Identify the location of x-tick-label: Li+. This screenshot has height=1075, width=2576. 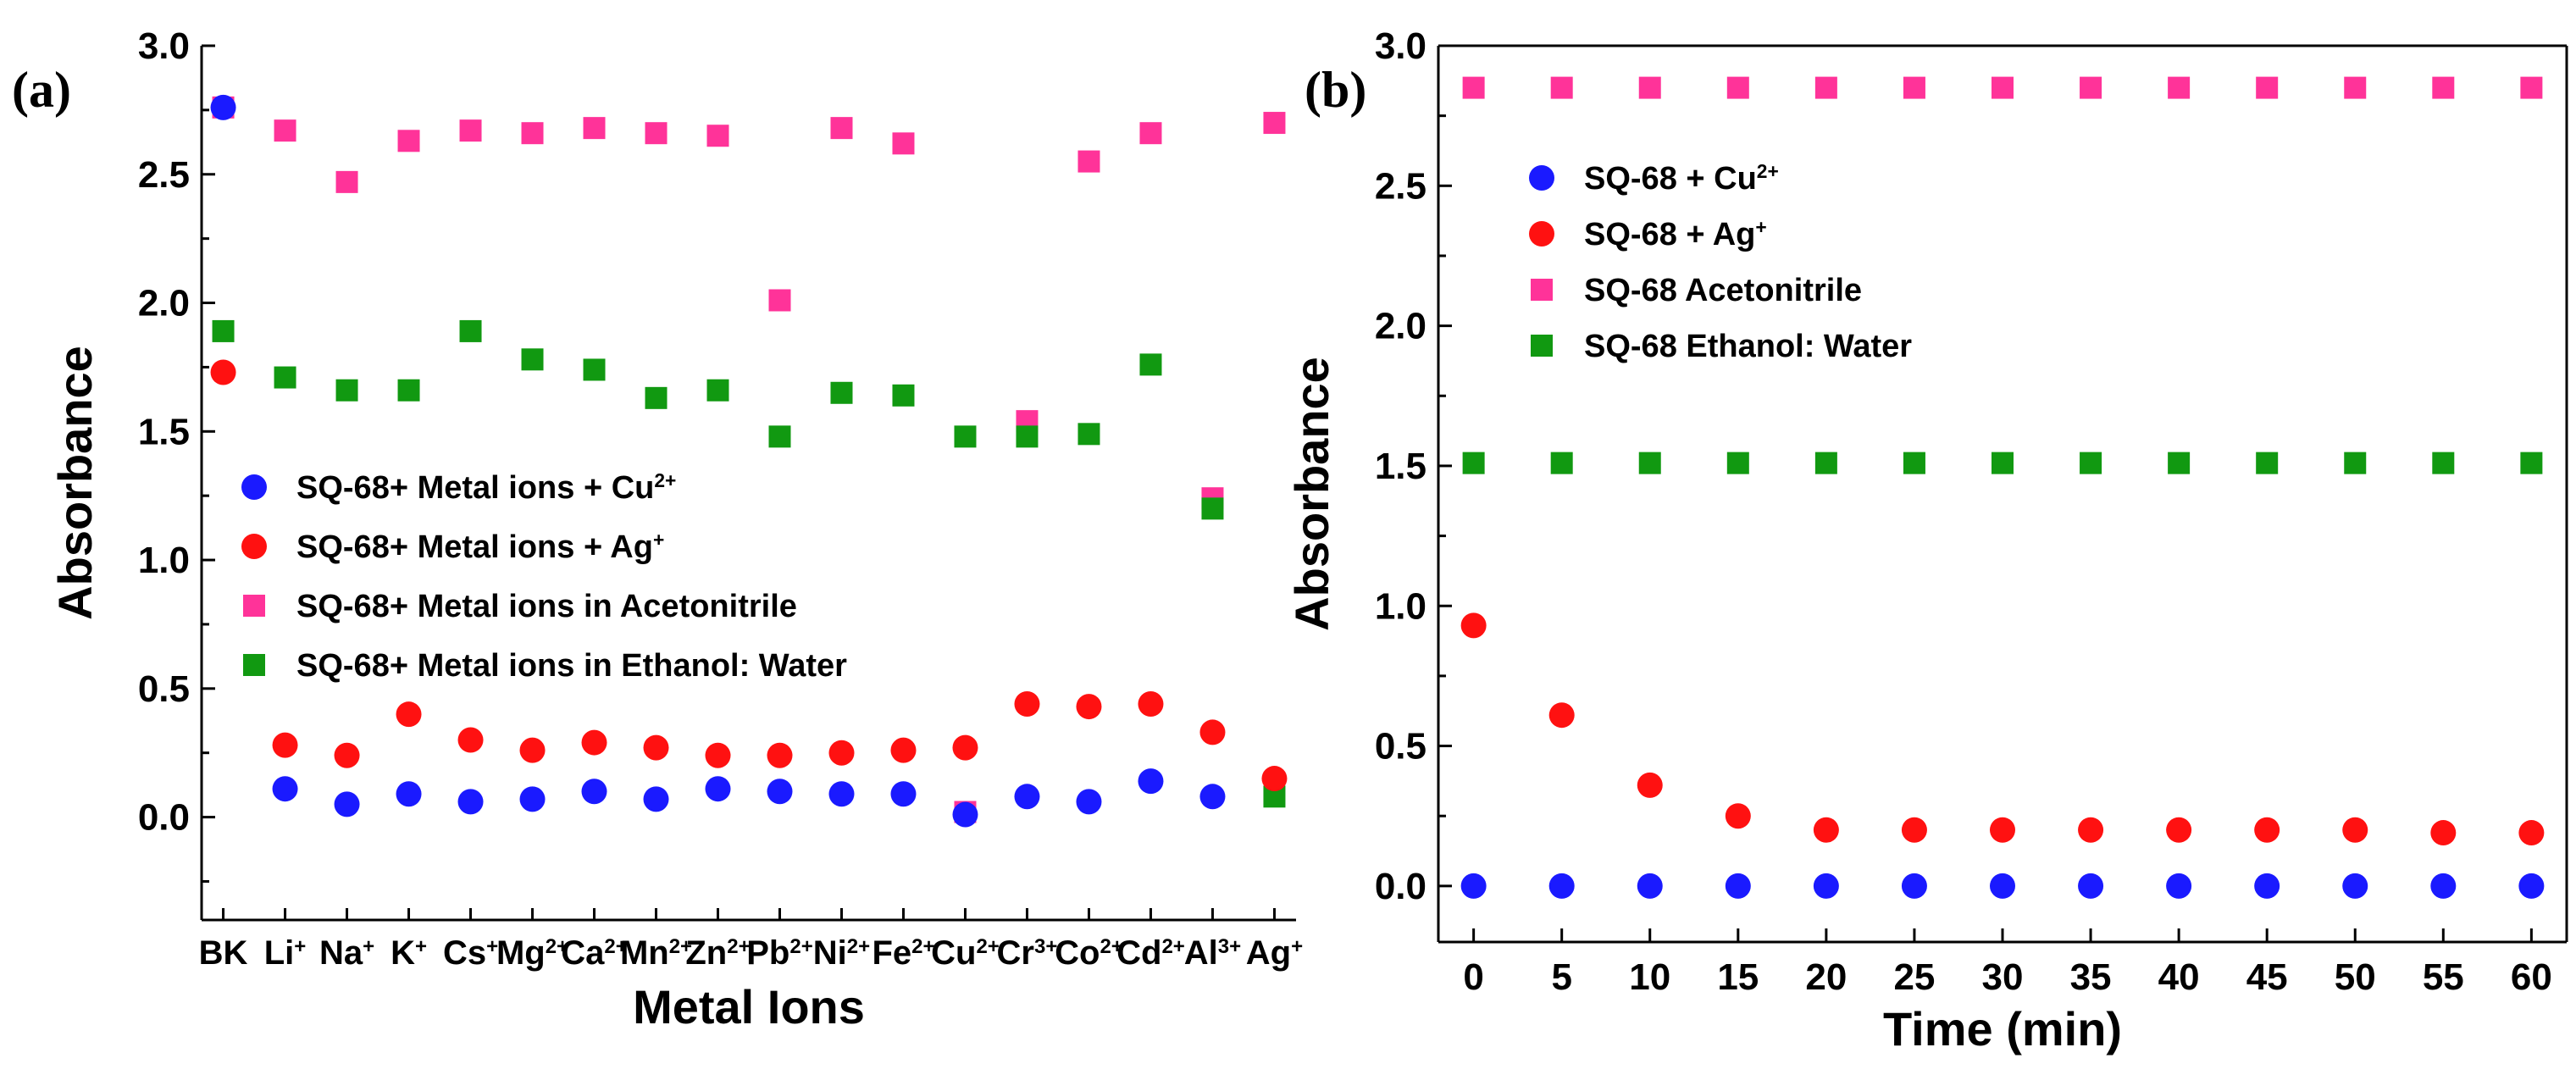
(285, 953).